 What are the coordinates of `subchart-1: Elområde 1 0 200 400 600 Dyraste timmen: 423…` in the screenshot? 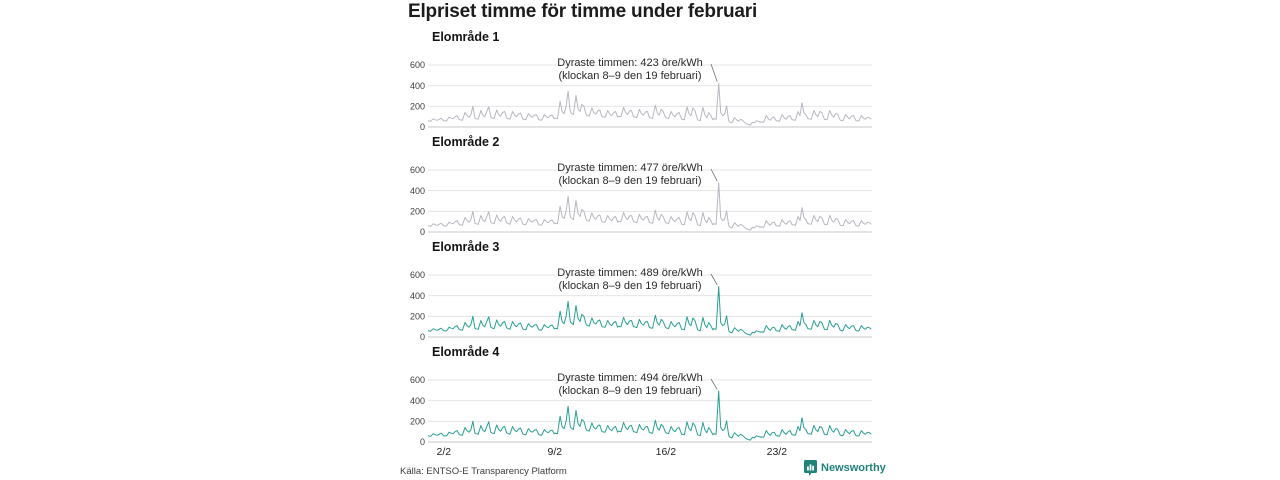 It's located at (641, 92).